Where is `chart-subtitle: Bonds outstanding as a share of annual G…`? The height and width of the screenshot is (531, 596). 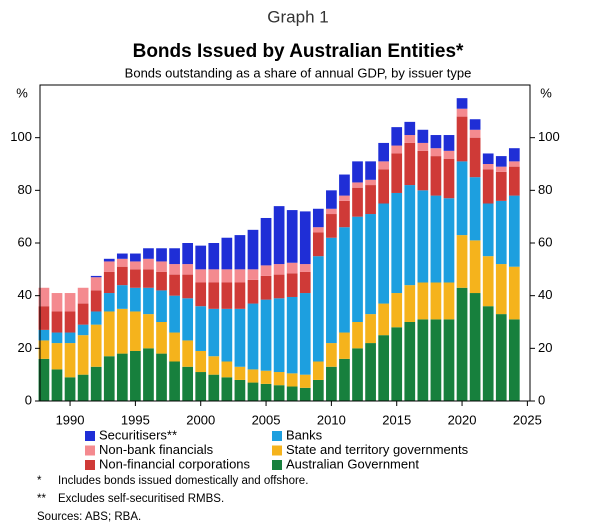 chart-subtitle: Bonds outstanding as a share of annual G… is located at coordinates (298, 72).